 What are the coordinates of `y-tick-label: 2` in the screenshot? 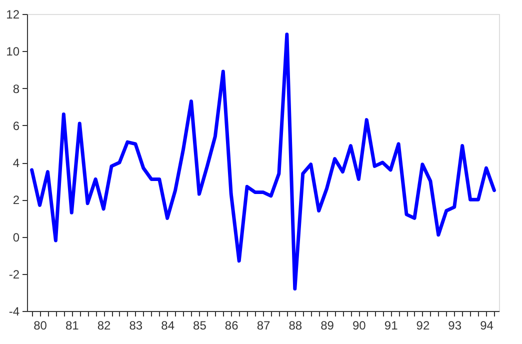 It's located at (16, 200).